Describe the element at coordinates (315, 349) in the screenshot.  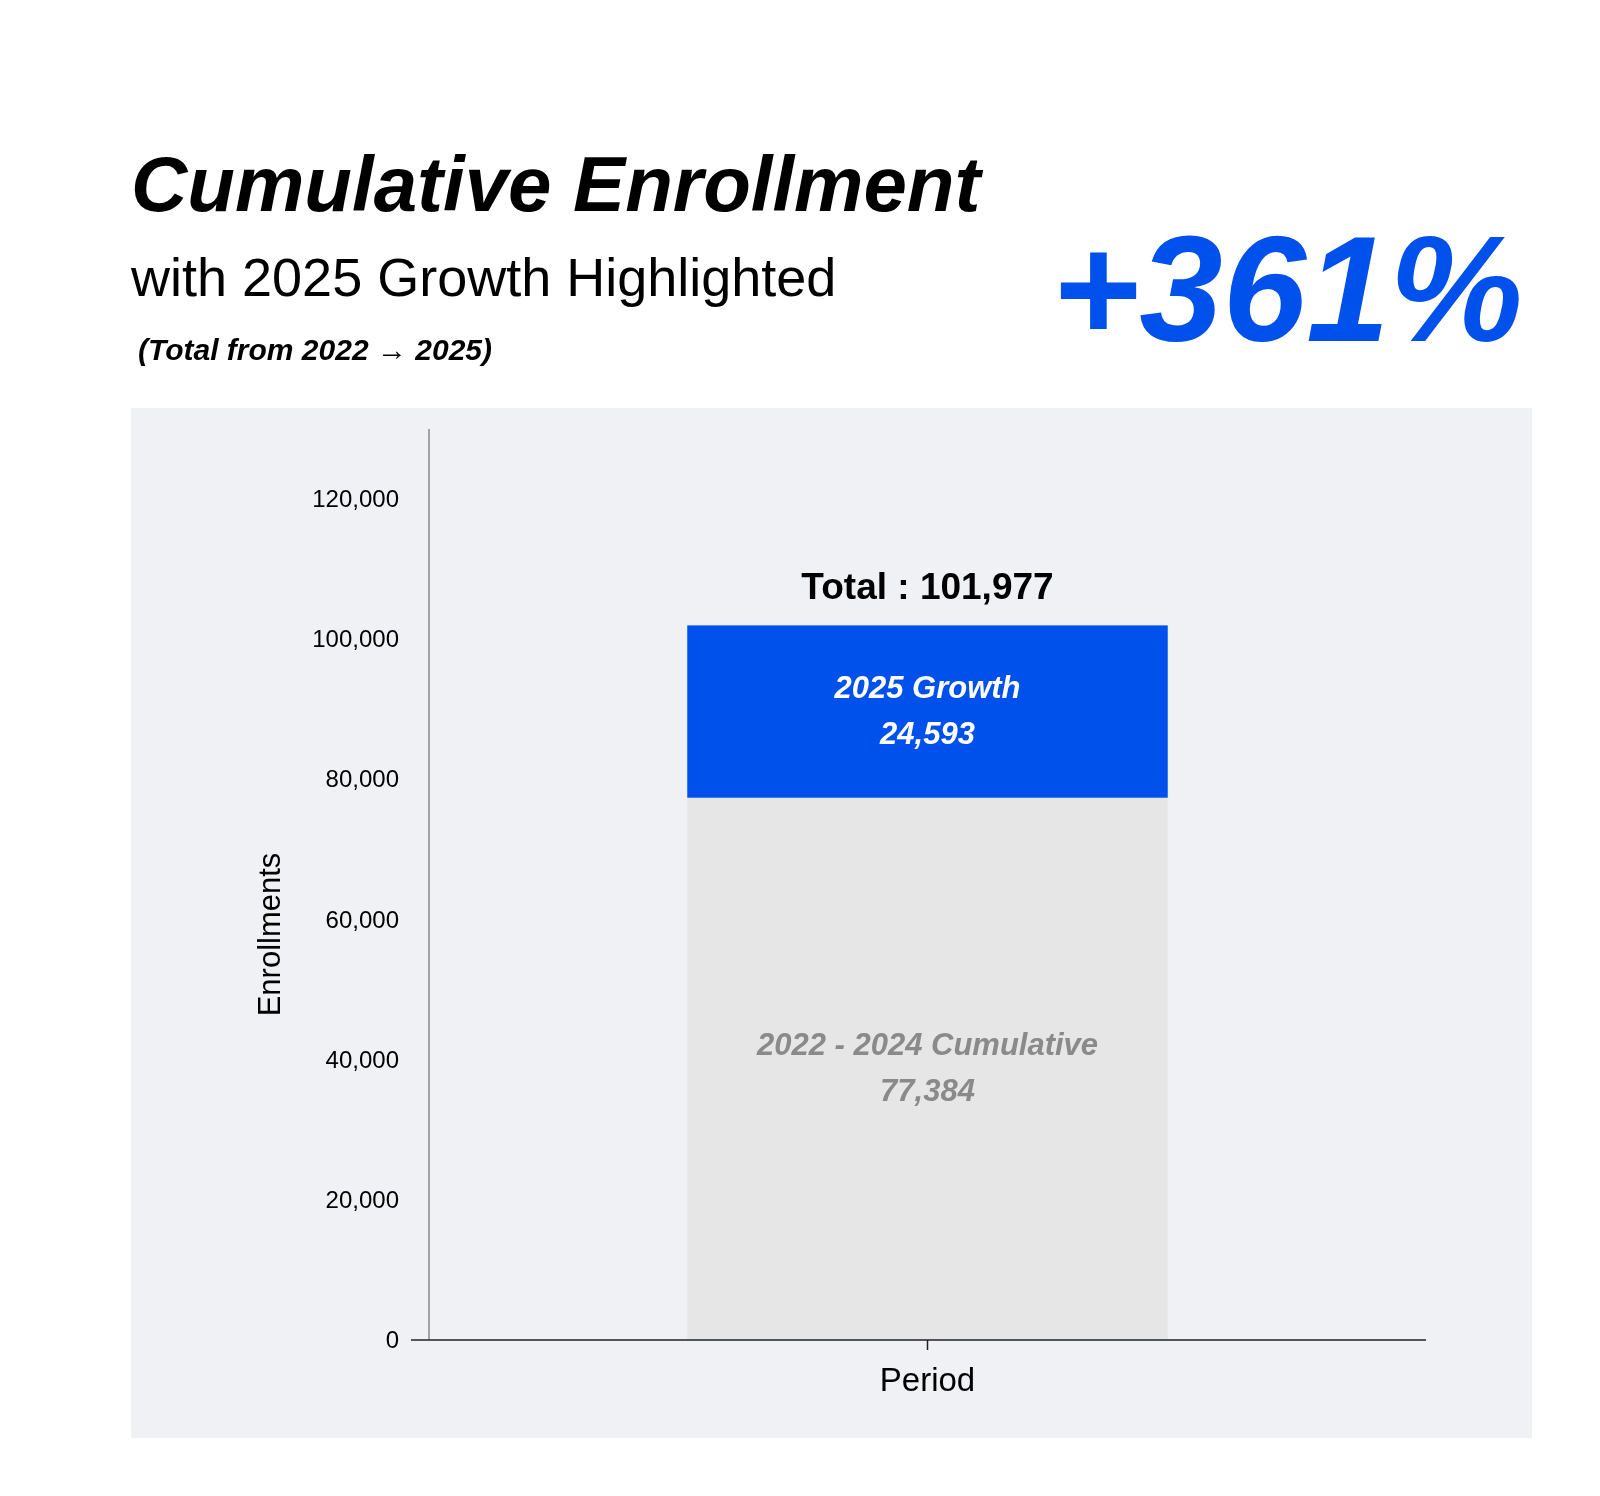
I see `text: (Total from 2022 → 2025)` at that location.